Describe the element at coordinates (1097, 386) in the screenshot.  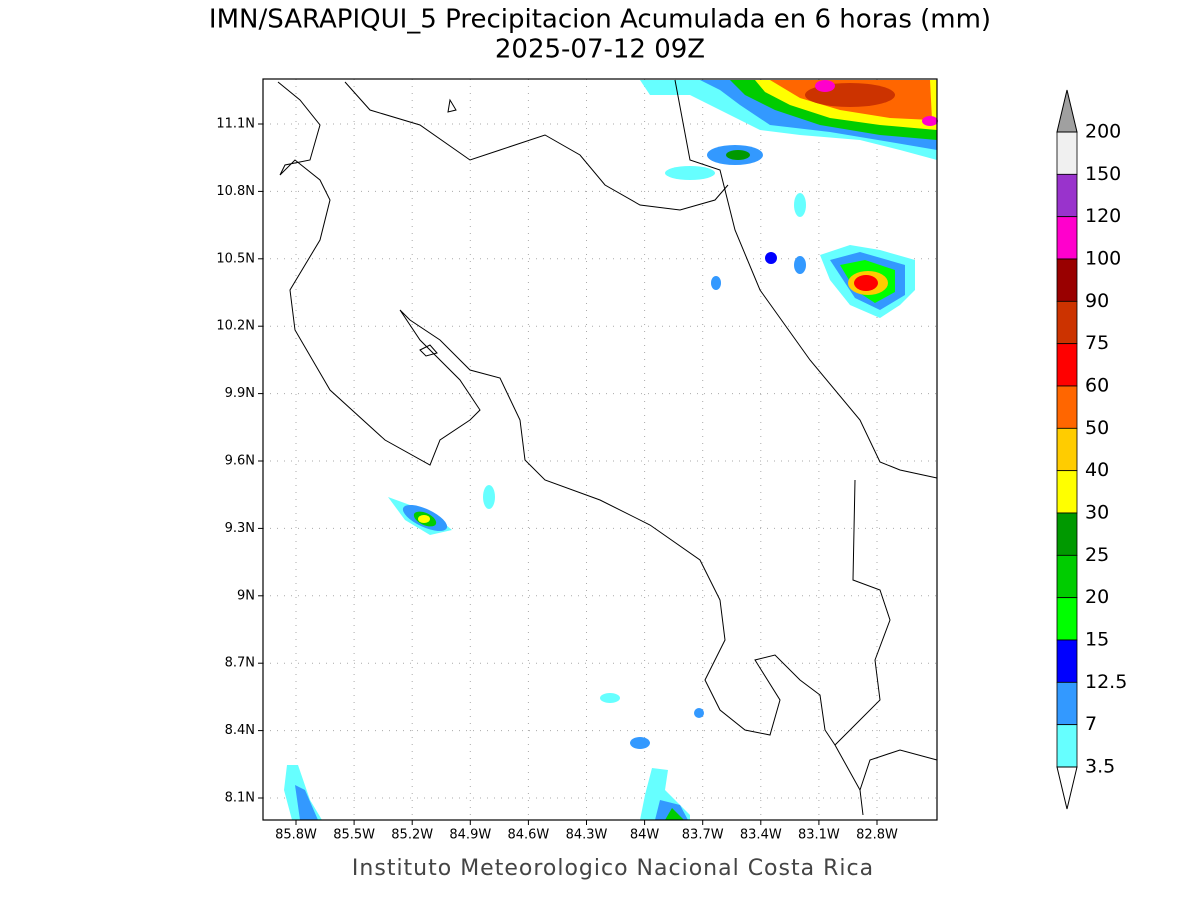
I see `colorbar-label: 60` at that location.